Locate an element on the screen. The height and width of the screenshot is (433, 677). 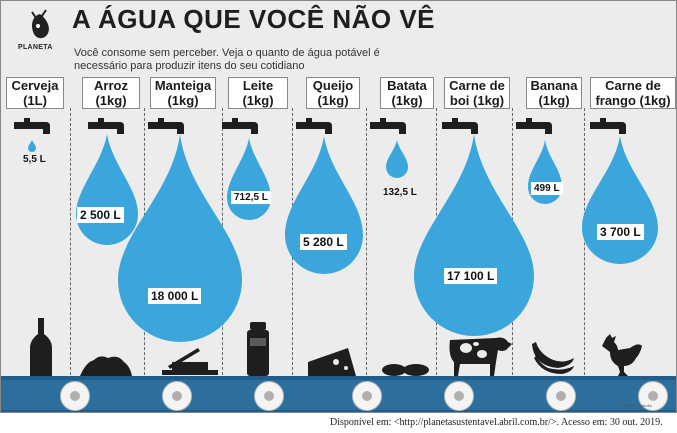
item-label-manteiga: Manteiga (1kg) is located at coordinates (183, 93).